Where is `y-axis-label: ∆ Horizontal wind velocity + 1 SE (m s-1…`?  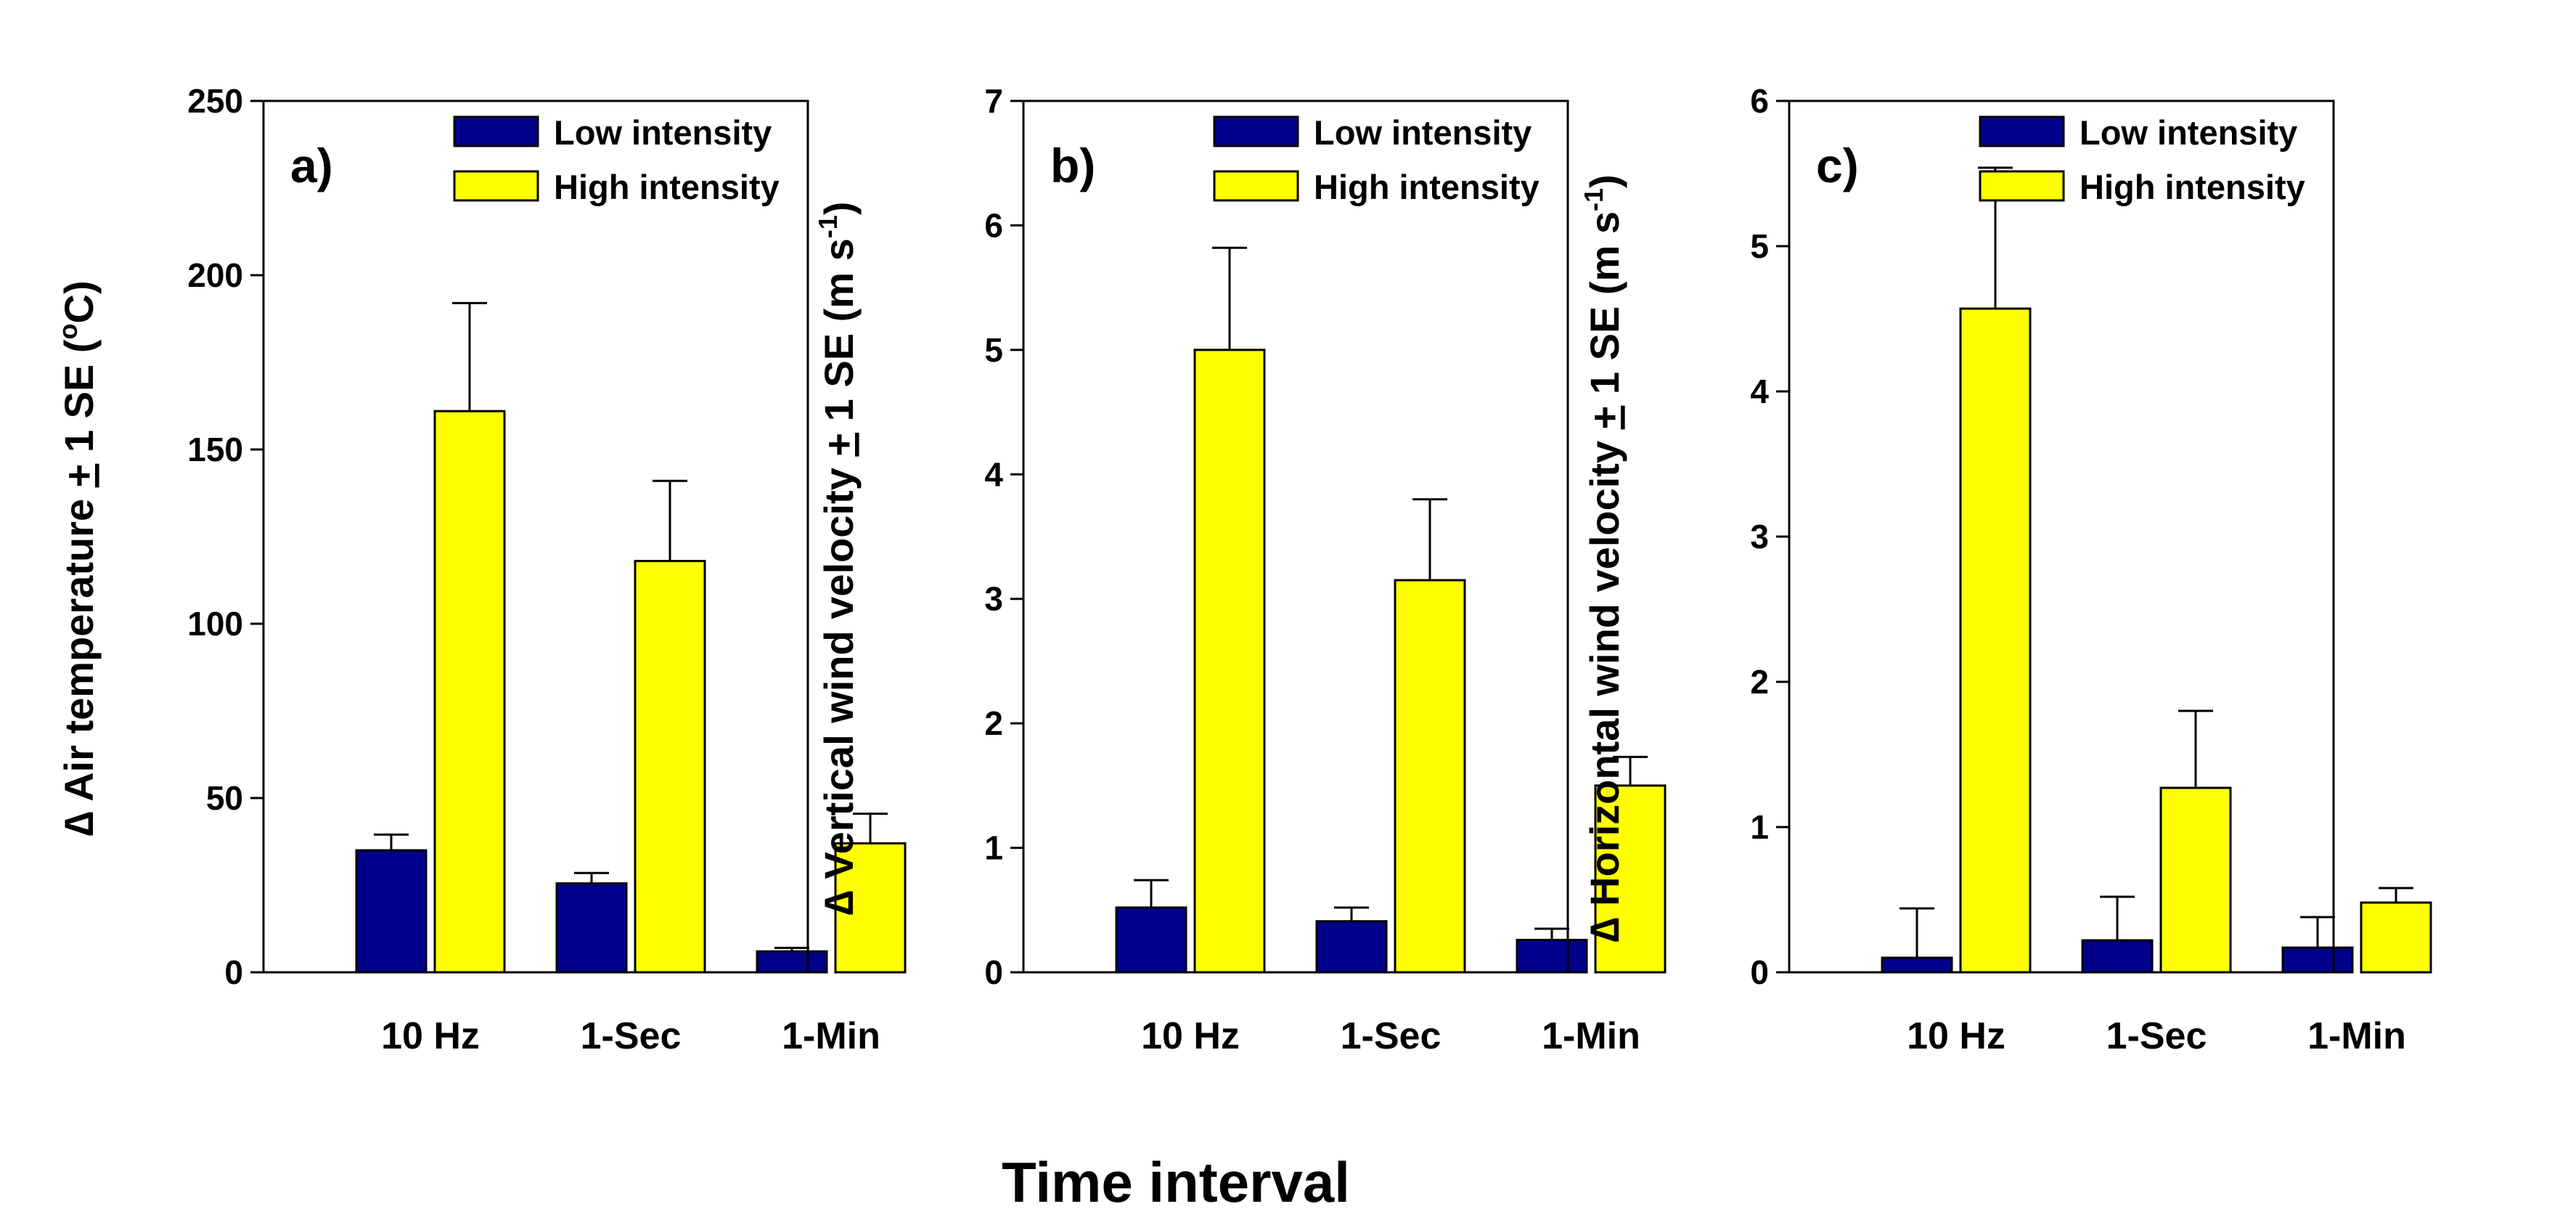
y-axis-label: ∆ Horizontal wind velocity + 1 SE (m s-1… is located at coordinates (1603, 558).